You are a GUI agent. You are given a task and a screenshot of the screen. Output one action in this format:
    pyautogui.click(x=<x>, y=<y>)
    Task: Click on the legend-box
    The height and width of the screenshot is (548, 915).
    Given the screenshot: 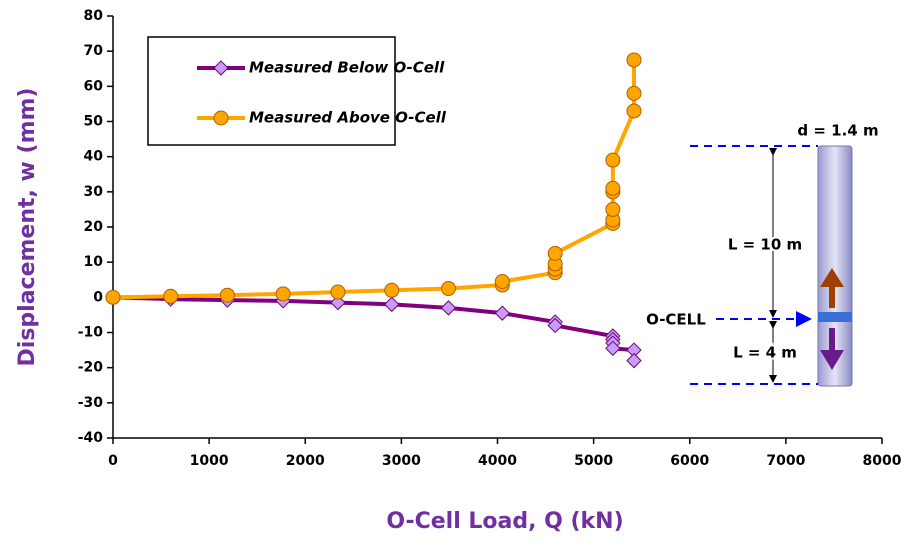 What is the action you would take?
    pyautogui.click(x=271, y=91)
    